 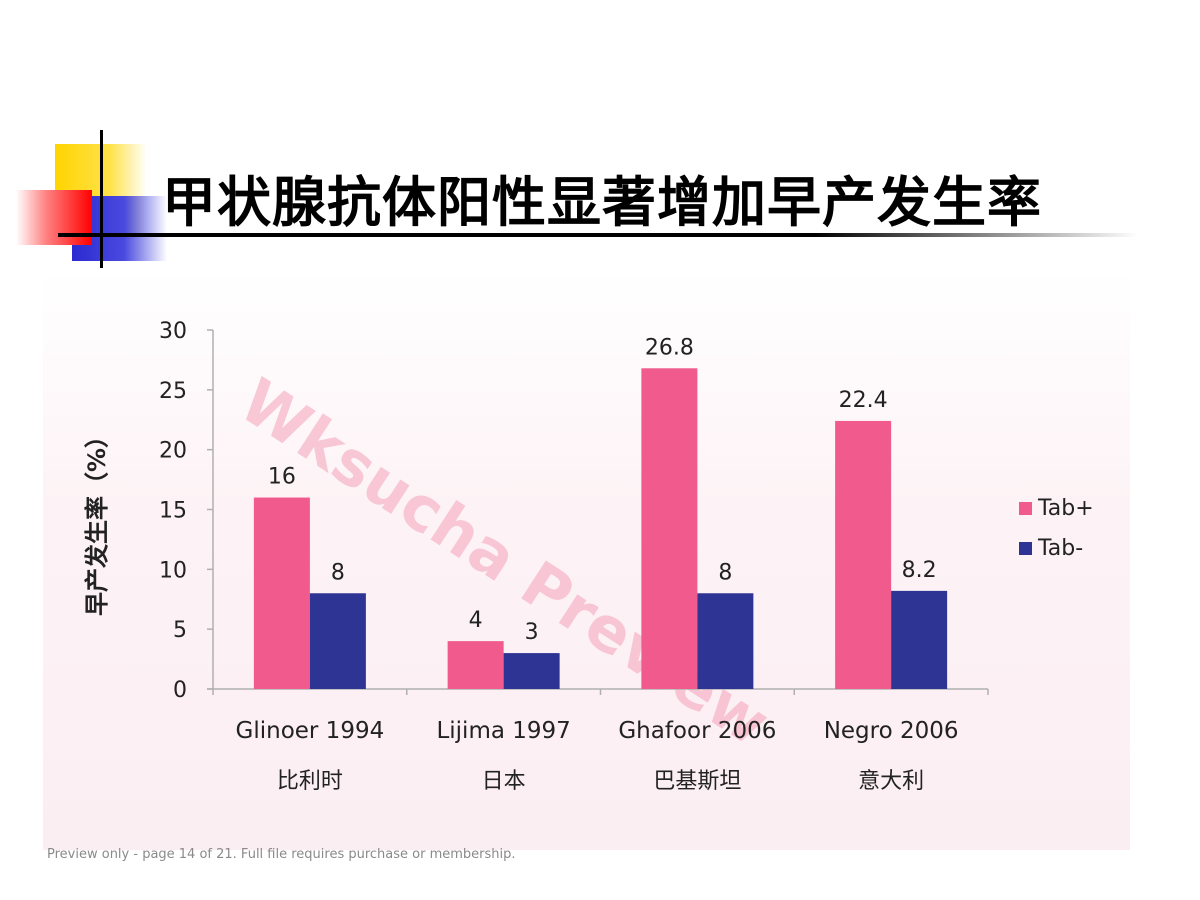 What do you see at coordinates (697, 731) in the screenshot?
I see `x-category-label: Ghafoor 2006` at bounding box center [697, 731].